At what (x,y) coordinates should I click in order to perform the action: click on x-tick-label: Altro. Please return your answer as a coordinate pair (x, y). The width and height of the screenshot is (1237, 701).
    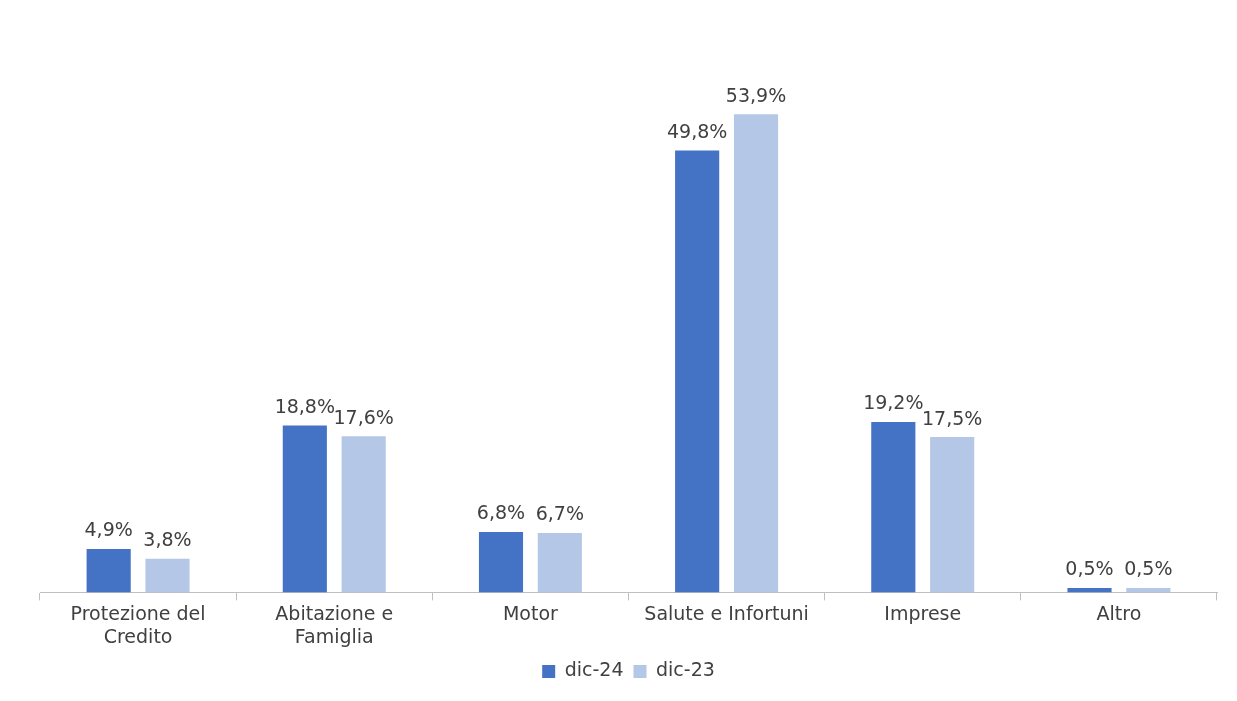
    Looking at the image, I should click on (1119, 612).